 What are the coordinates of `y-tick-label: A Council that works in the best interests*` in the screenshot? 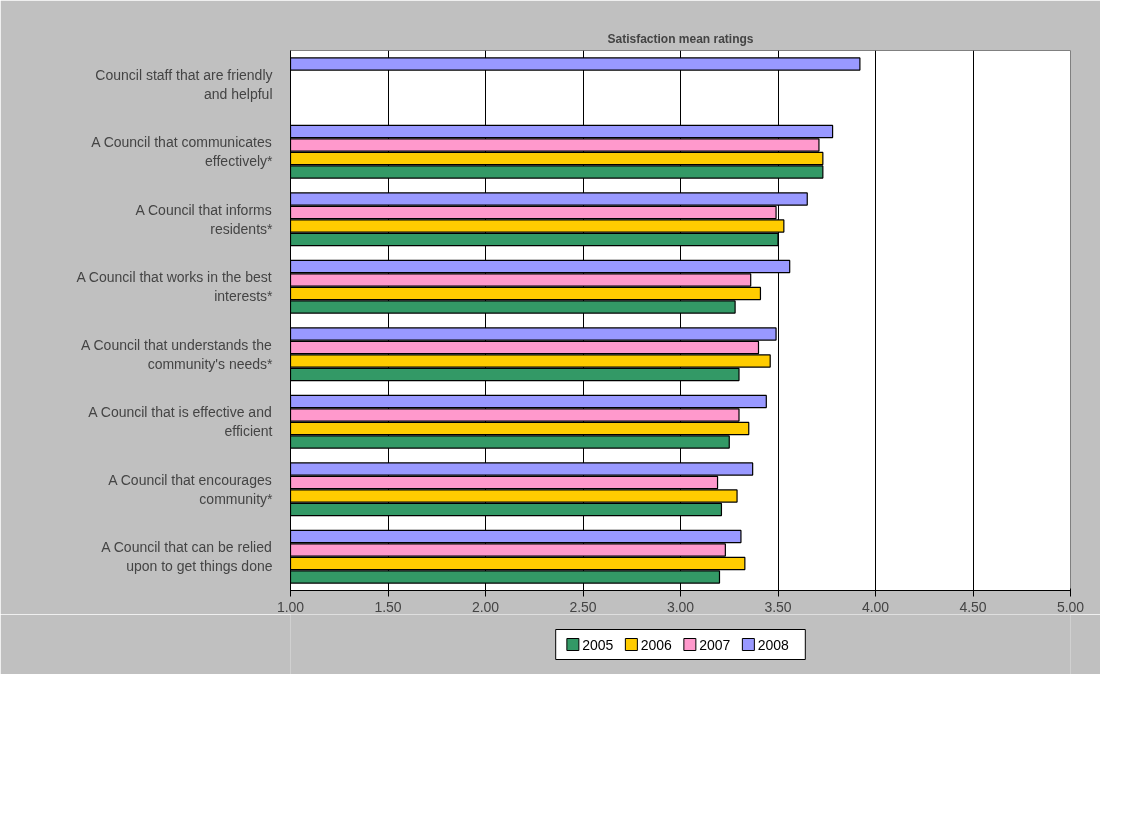 It's located at (175, 287).